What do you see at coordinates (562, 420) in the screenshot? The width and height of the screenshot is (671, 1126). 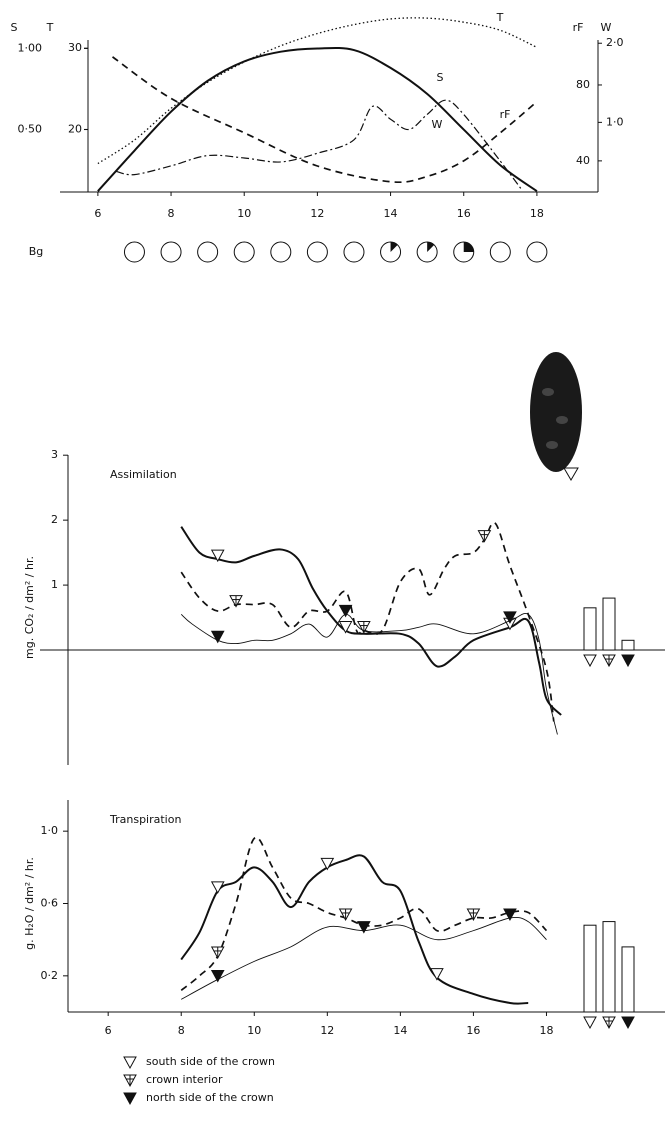 I see `cone-scale` at bounding box center [562, 420].